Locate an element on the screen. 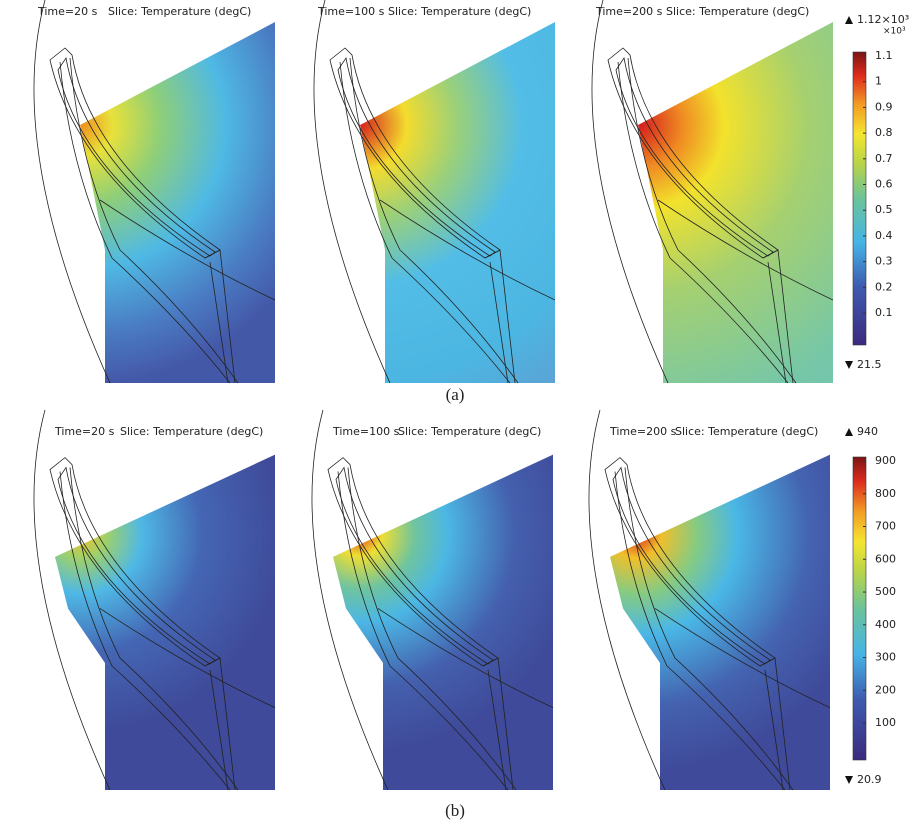 This screenshot has width=909, height=824. colorbar-tick-label: 0.5 is located at coordinates (884, 209).